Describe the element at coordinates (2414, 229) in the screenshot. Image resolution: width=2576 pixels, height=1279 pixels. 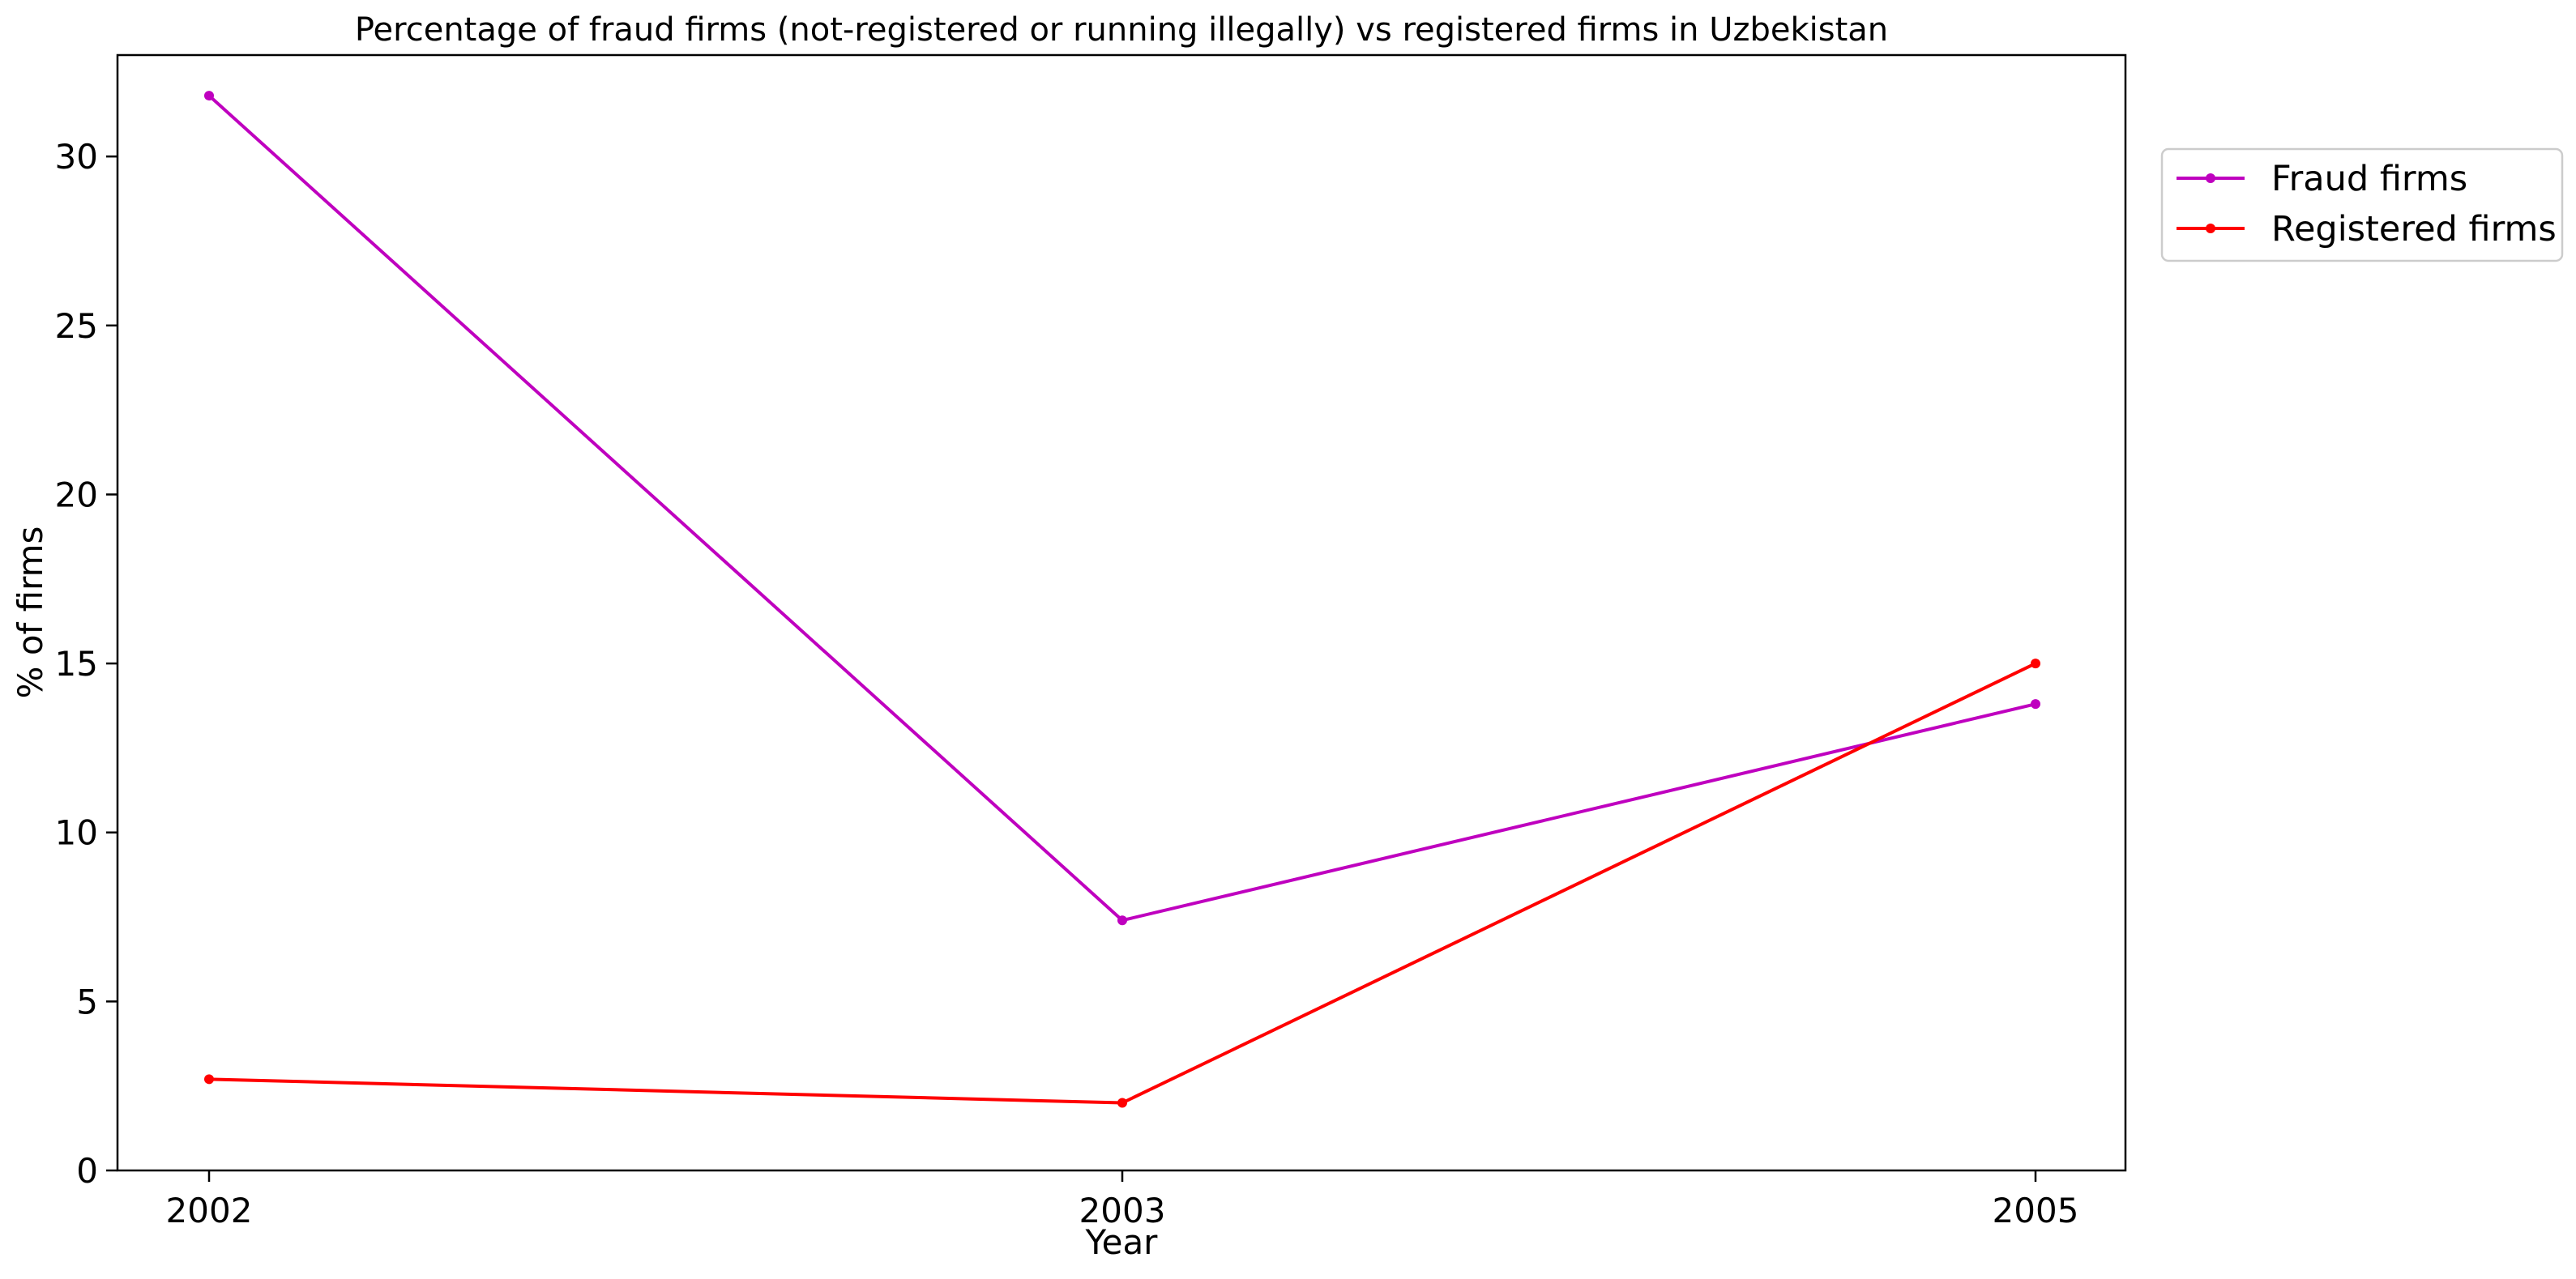
I see `legend-label: Registered firms` at that location.